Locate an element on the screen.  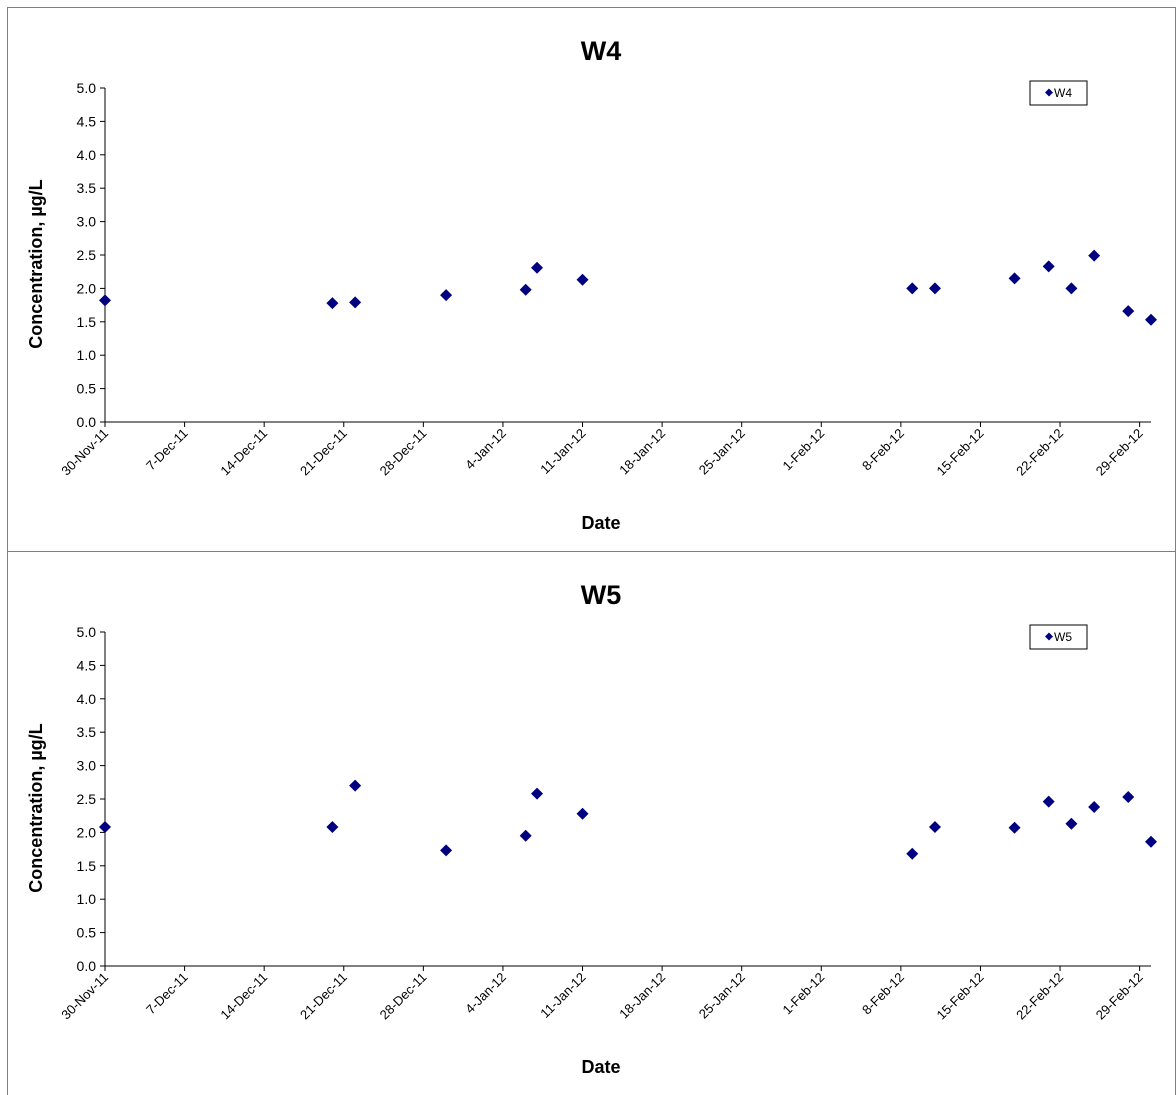
legend-label: W5 is located at coordinates (1063, 637).